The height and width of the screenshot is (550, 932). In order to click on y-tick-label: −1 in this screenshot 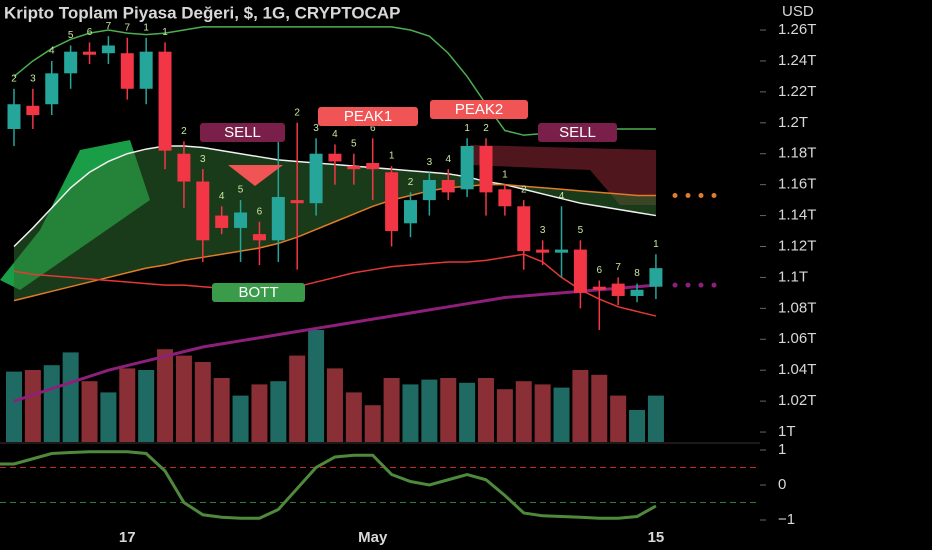, I will do `click(786, 519)`.